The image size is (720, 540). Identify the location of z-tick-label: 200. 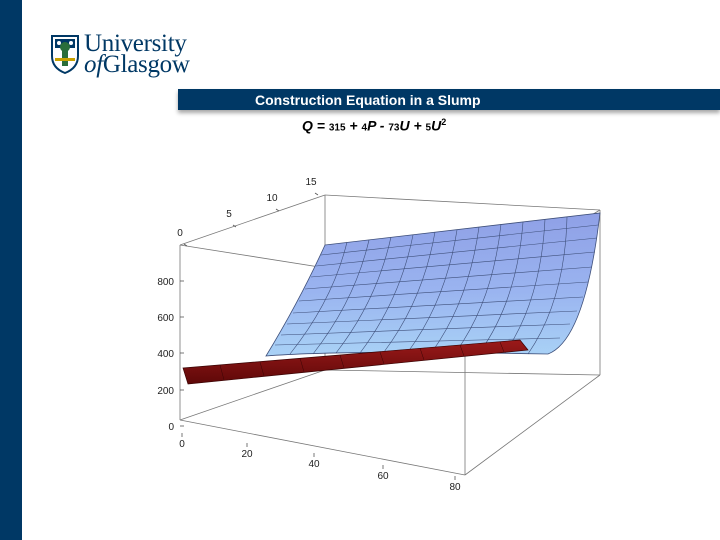
(165, 391).